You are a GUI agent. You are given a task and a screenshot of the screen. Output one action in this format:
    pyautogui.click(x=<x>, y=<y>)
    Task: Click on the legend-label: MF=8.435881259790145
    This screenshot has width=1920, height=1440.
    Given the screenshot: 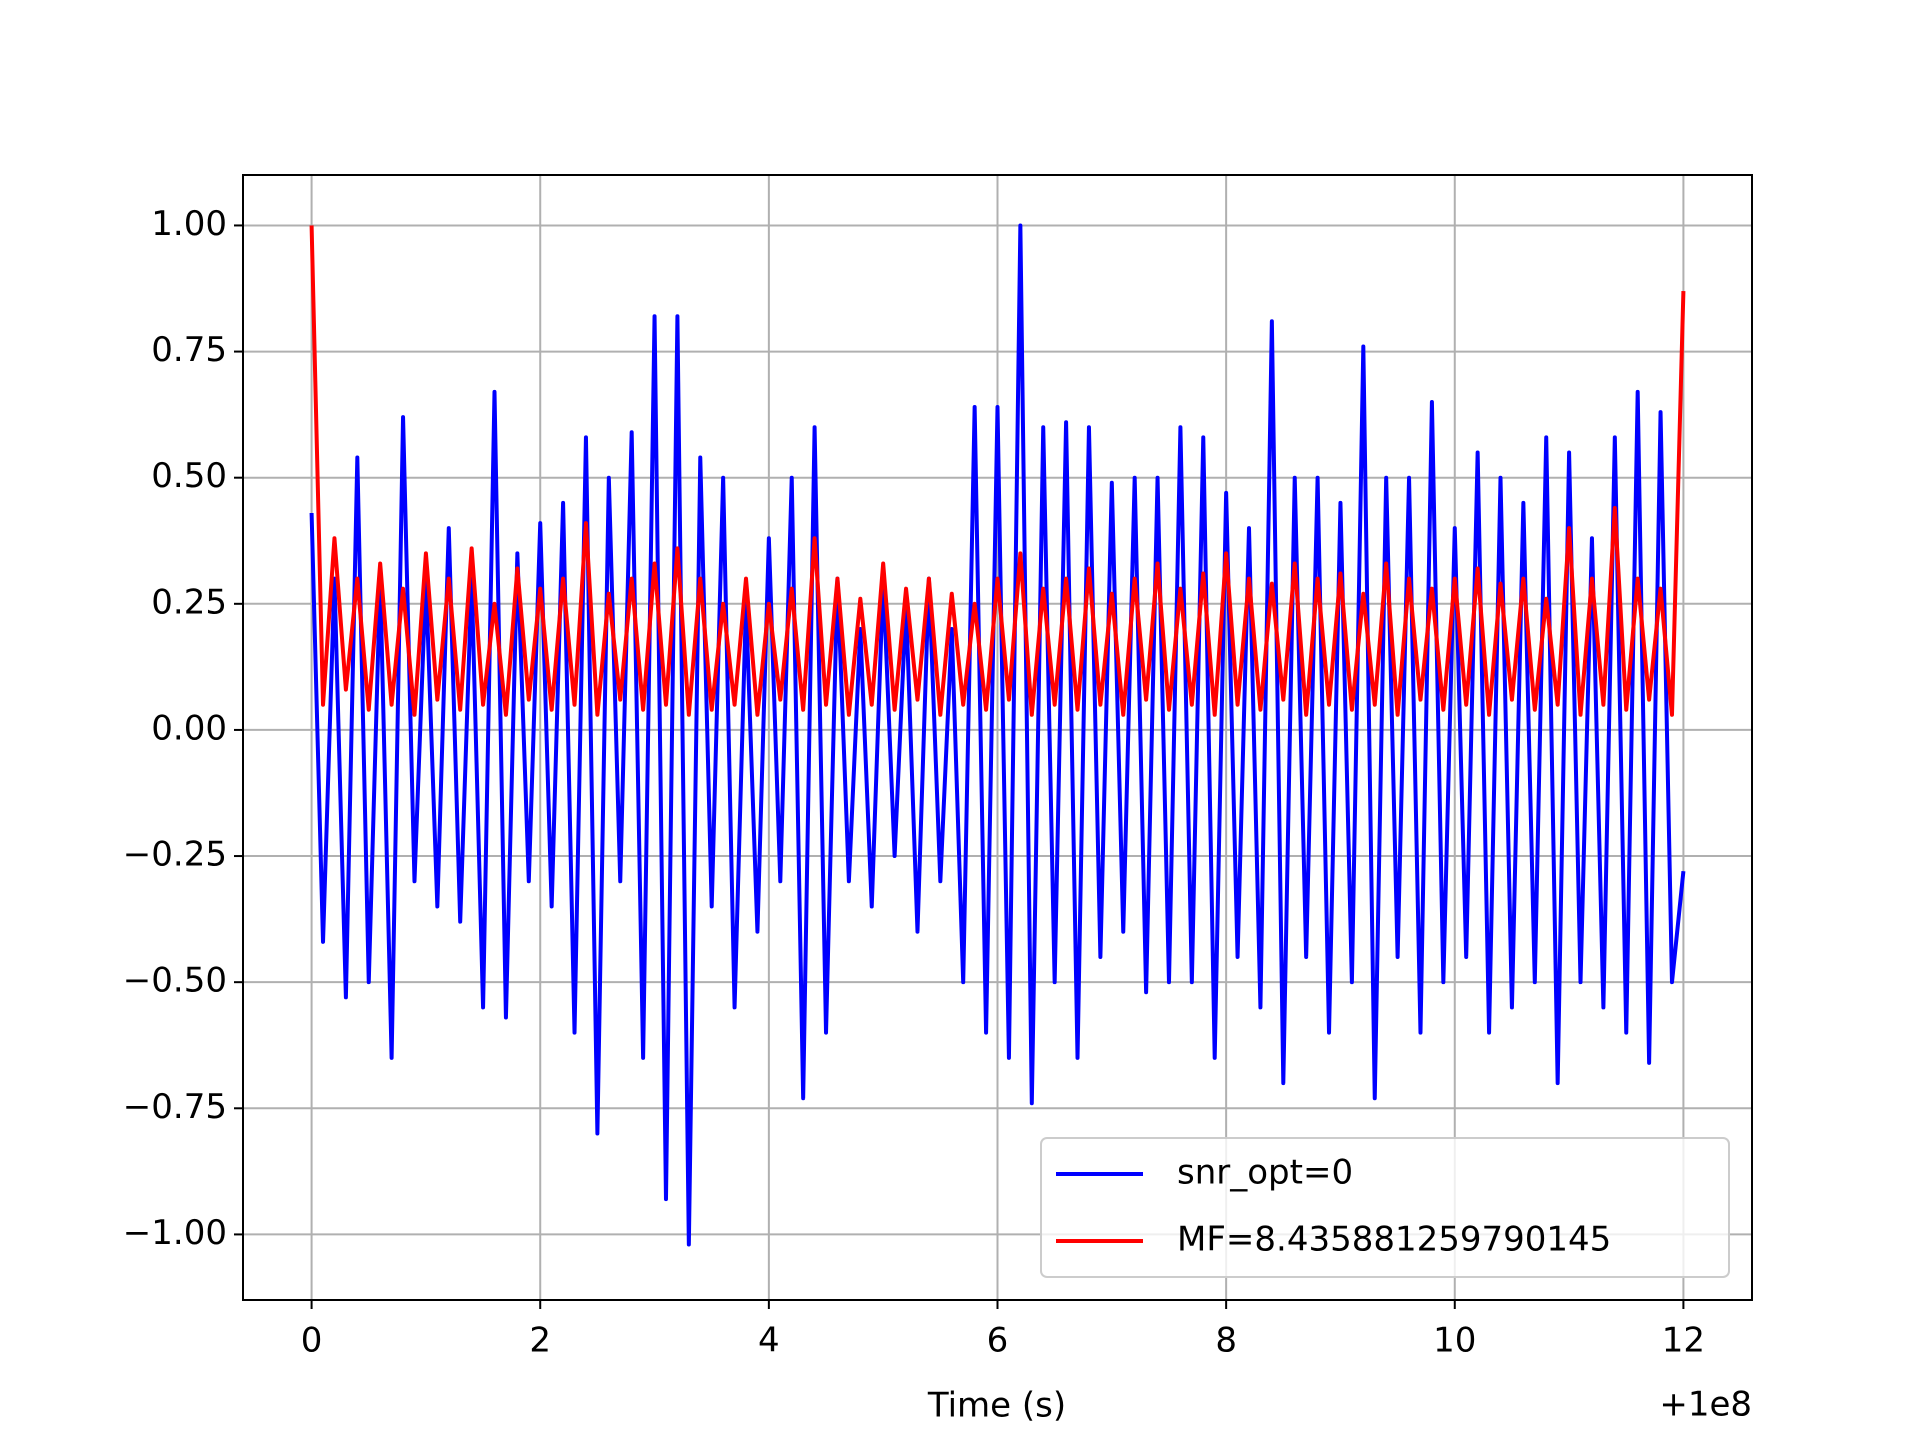 What is the action you would take?
    pyautogui.click(x=1394, y=1240)
    